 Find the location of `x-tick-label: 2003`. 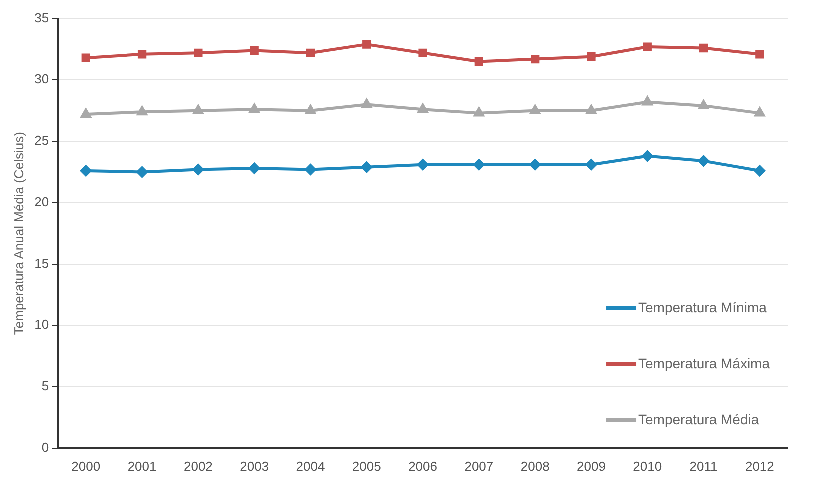

x-tick-label: 2003 is located at coordinates (255, 466).